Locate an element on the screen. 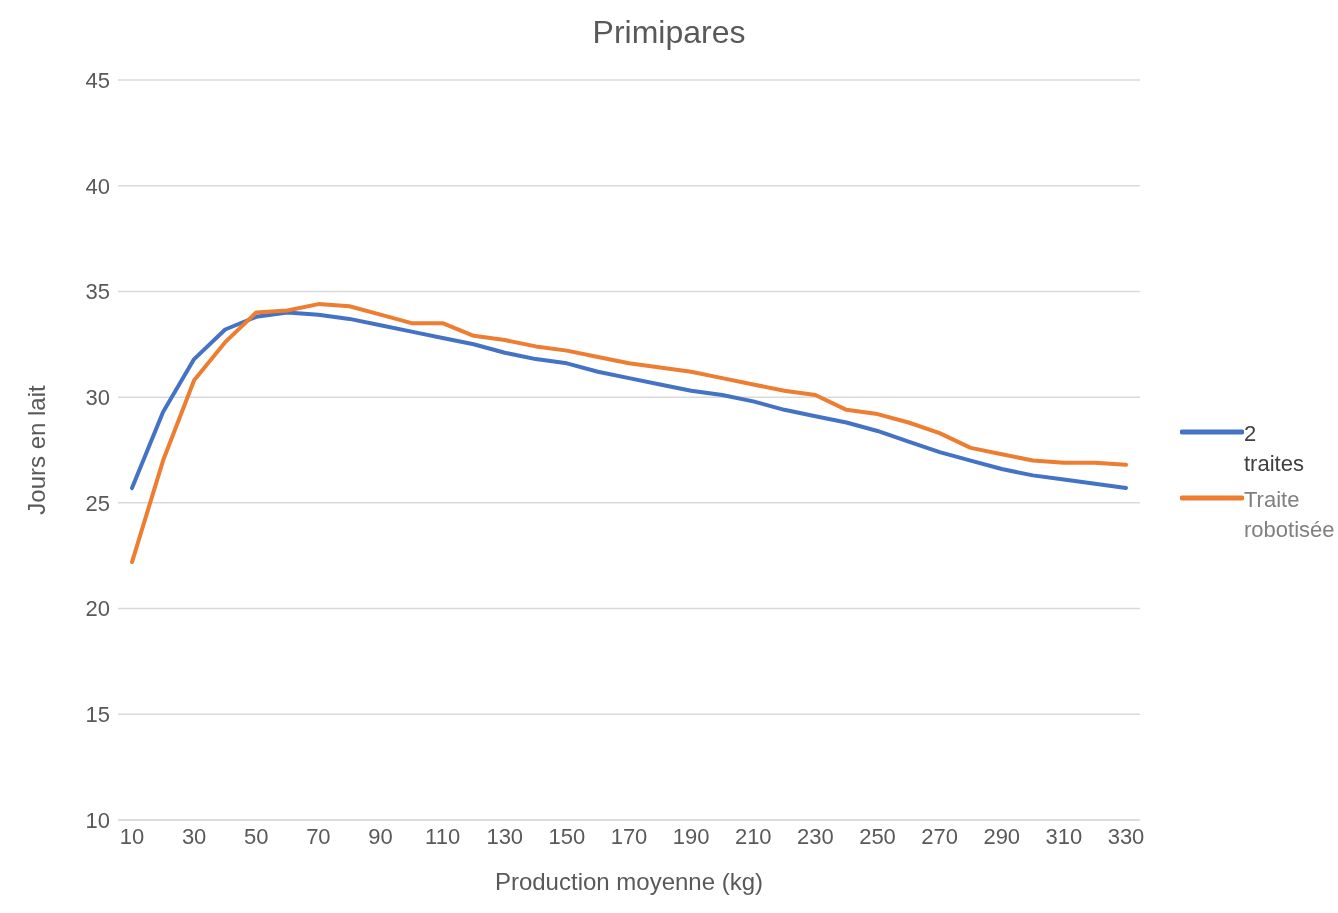  y-tick-label: 20 is located at coordinates (97, 609).